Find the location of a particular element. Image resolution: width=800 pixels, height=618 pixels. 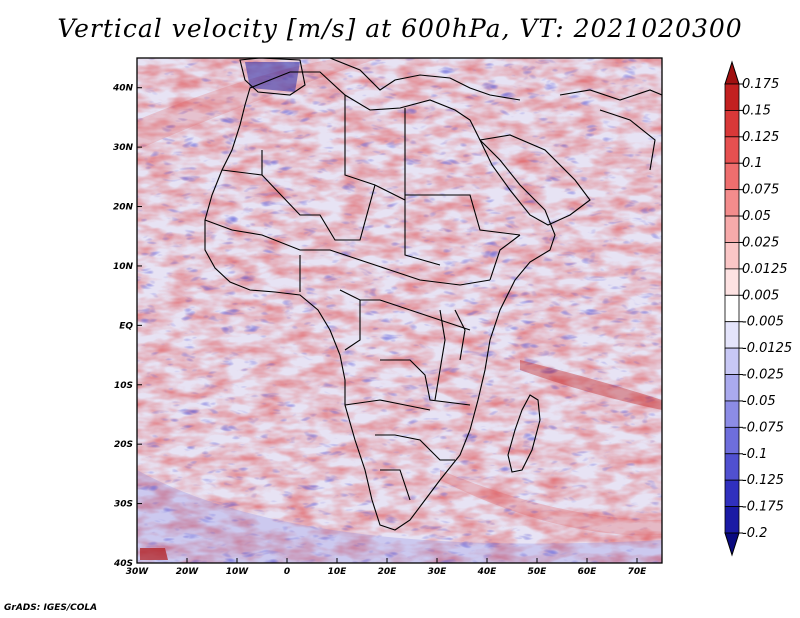

grads-credit: GrADS: IGES/COLA is located at coordinates (51, 608).